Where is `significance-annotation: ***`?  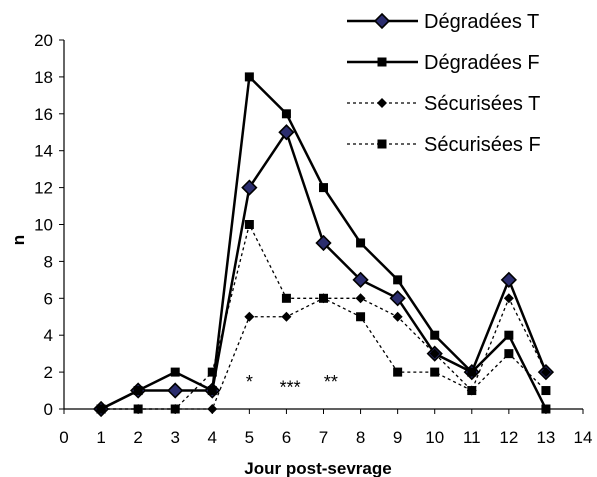
significance-annotation: *** is located at coordinates (290, 387).